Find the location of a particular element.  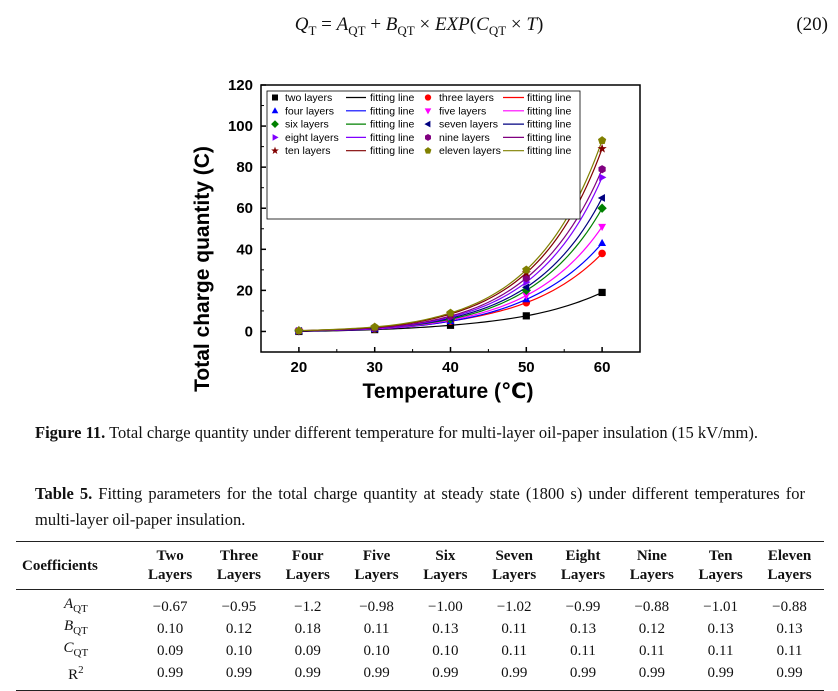

row-symbol: BQT is located at coordinates (76, 629).